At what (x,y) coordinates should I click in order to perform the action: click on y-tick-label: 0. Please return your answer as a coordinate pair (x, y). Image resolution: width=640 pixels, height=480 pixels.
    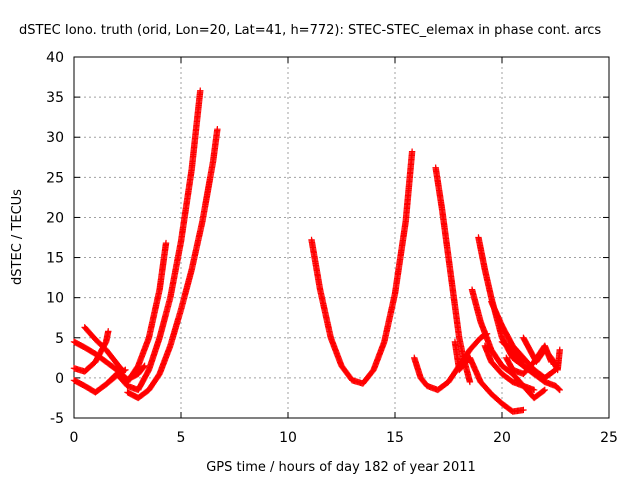
    Looking at the image, I should click on (59, 379).